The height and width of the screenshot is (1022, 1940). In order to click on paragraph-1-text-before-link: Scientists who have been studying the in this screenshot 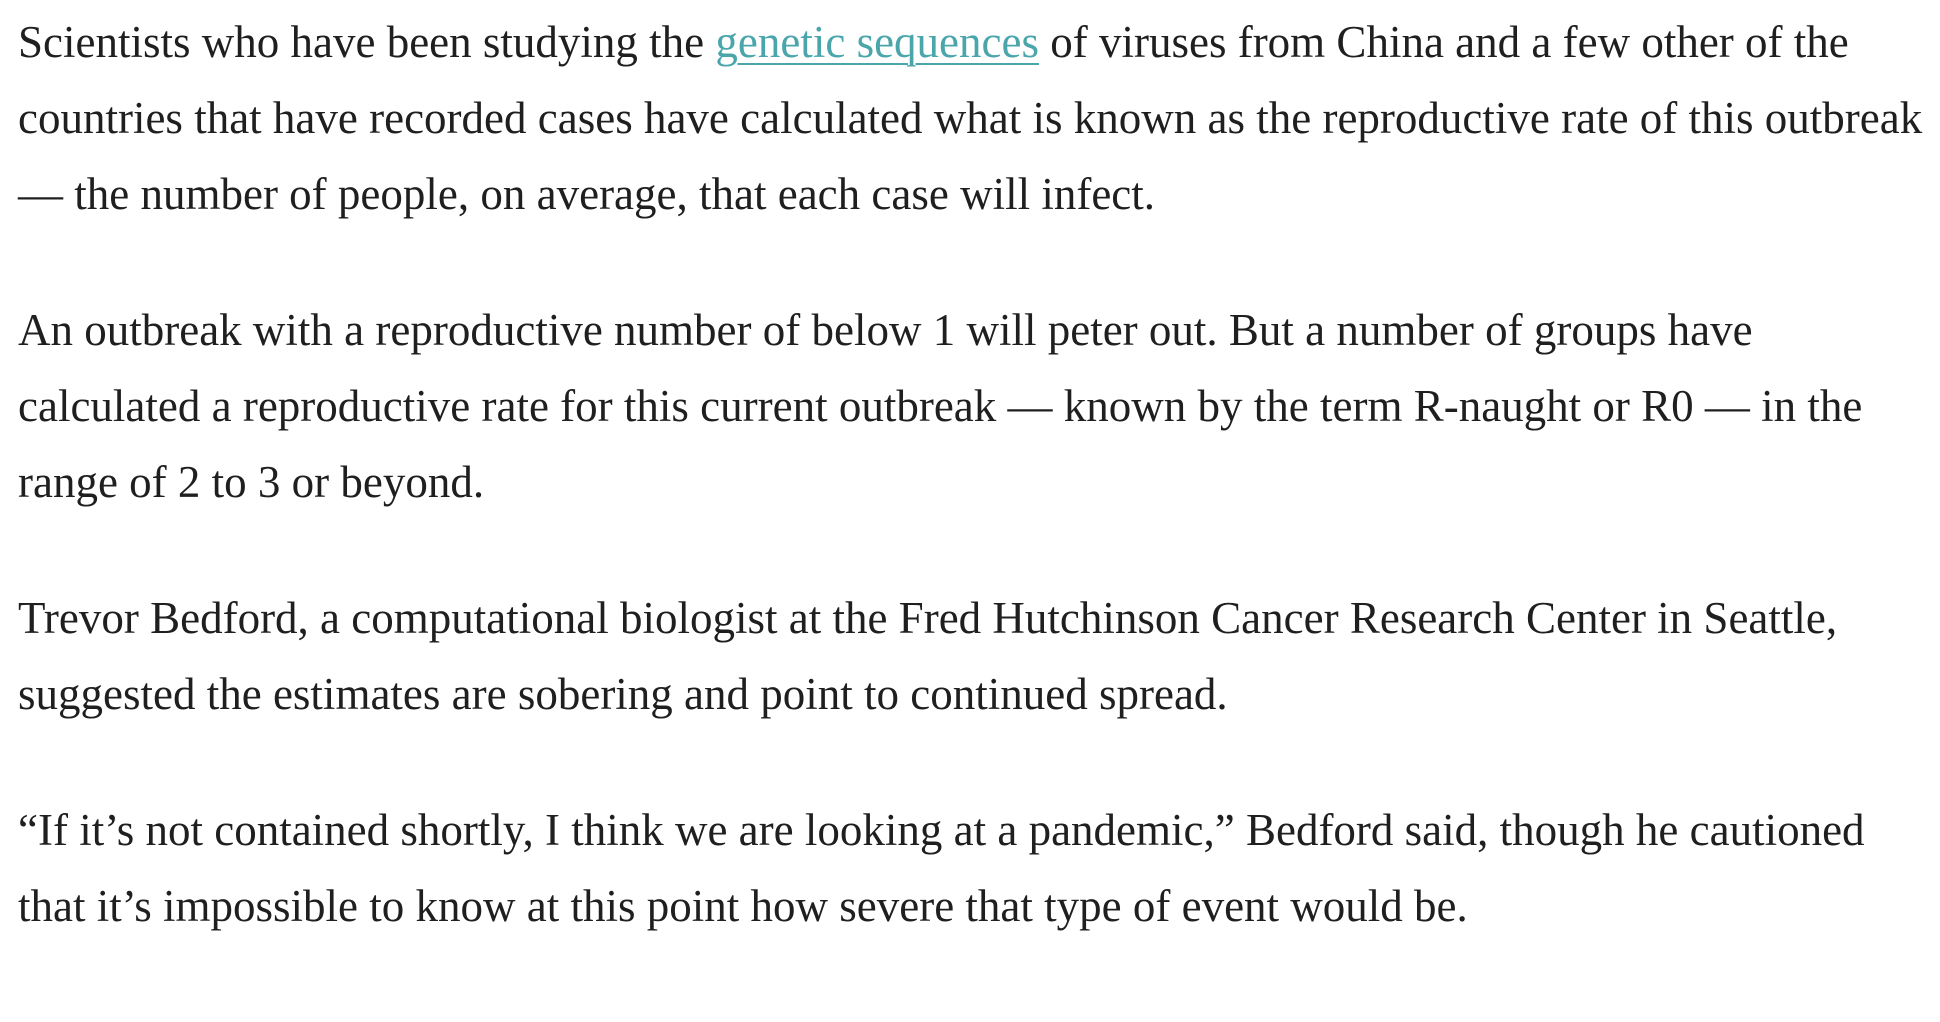, I will do `click(367, 42)`.